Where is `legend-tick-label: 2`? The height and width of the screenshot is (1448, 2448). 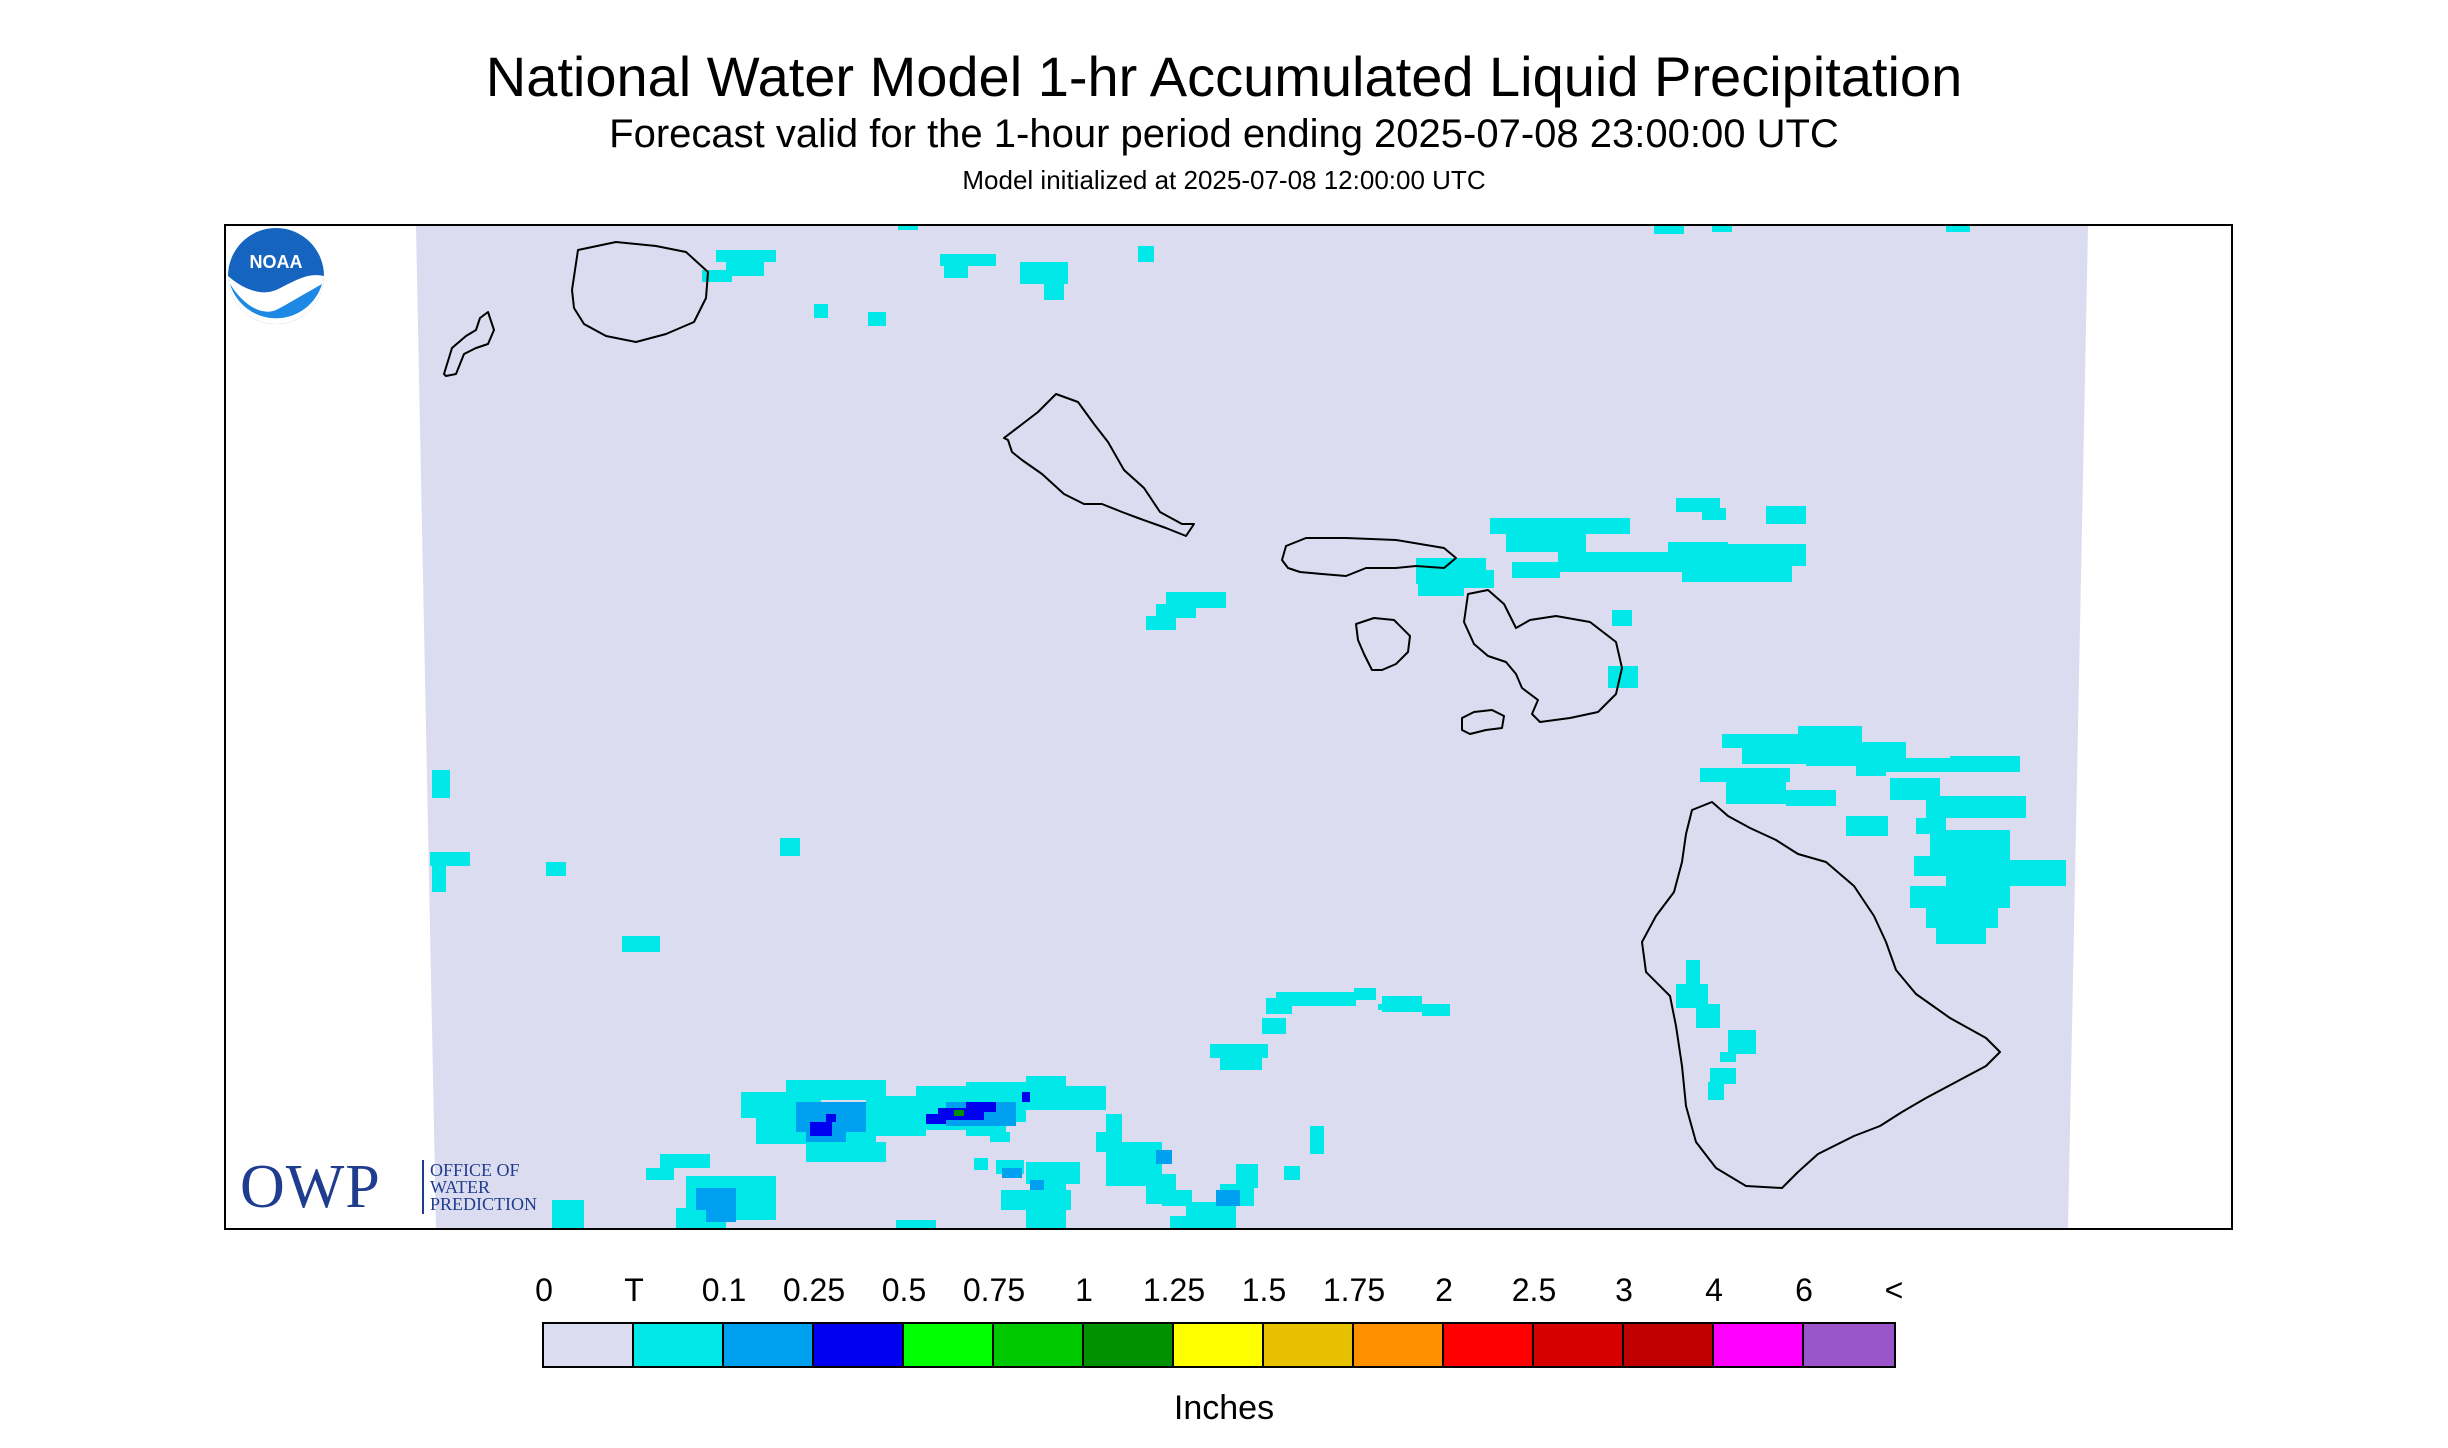 legend-tick-label: 2 is located at coordinates (1444, 1290).